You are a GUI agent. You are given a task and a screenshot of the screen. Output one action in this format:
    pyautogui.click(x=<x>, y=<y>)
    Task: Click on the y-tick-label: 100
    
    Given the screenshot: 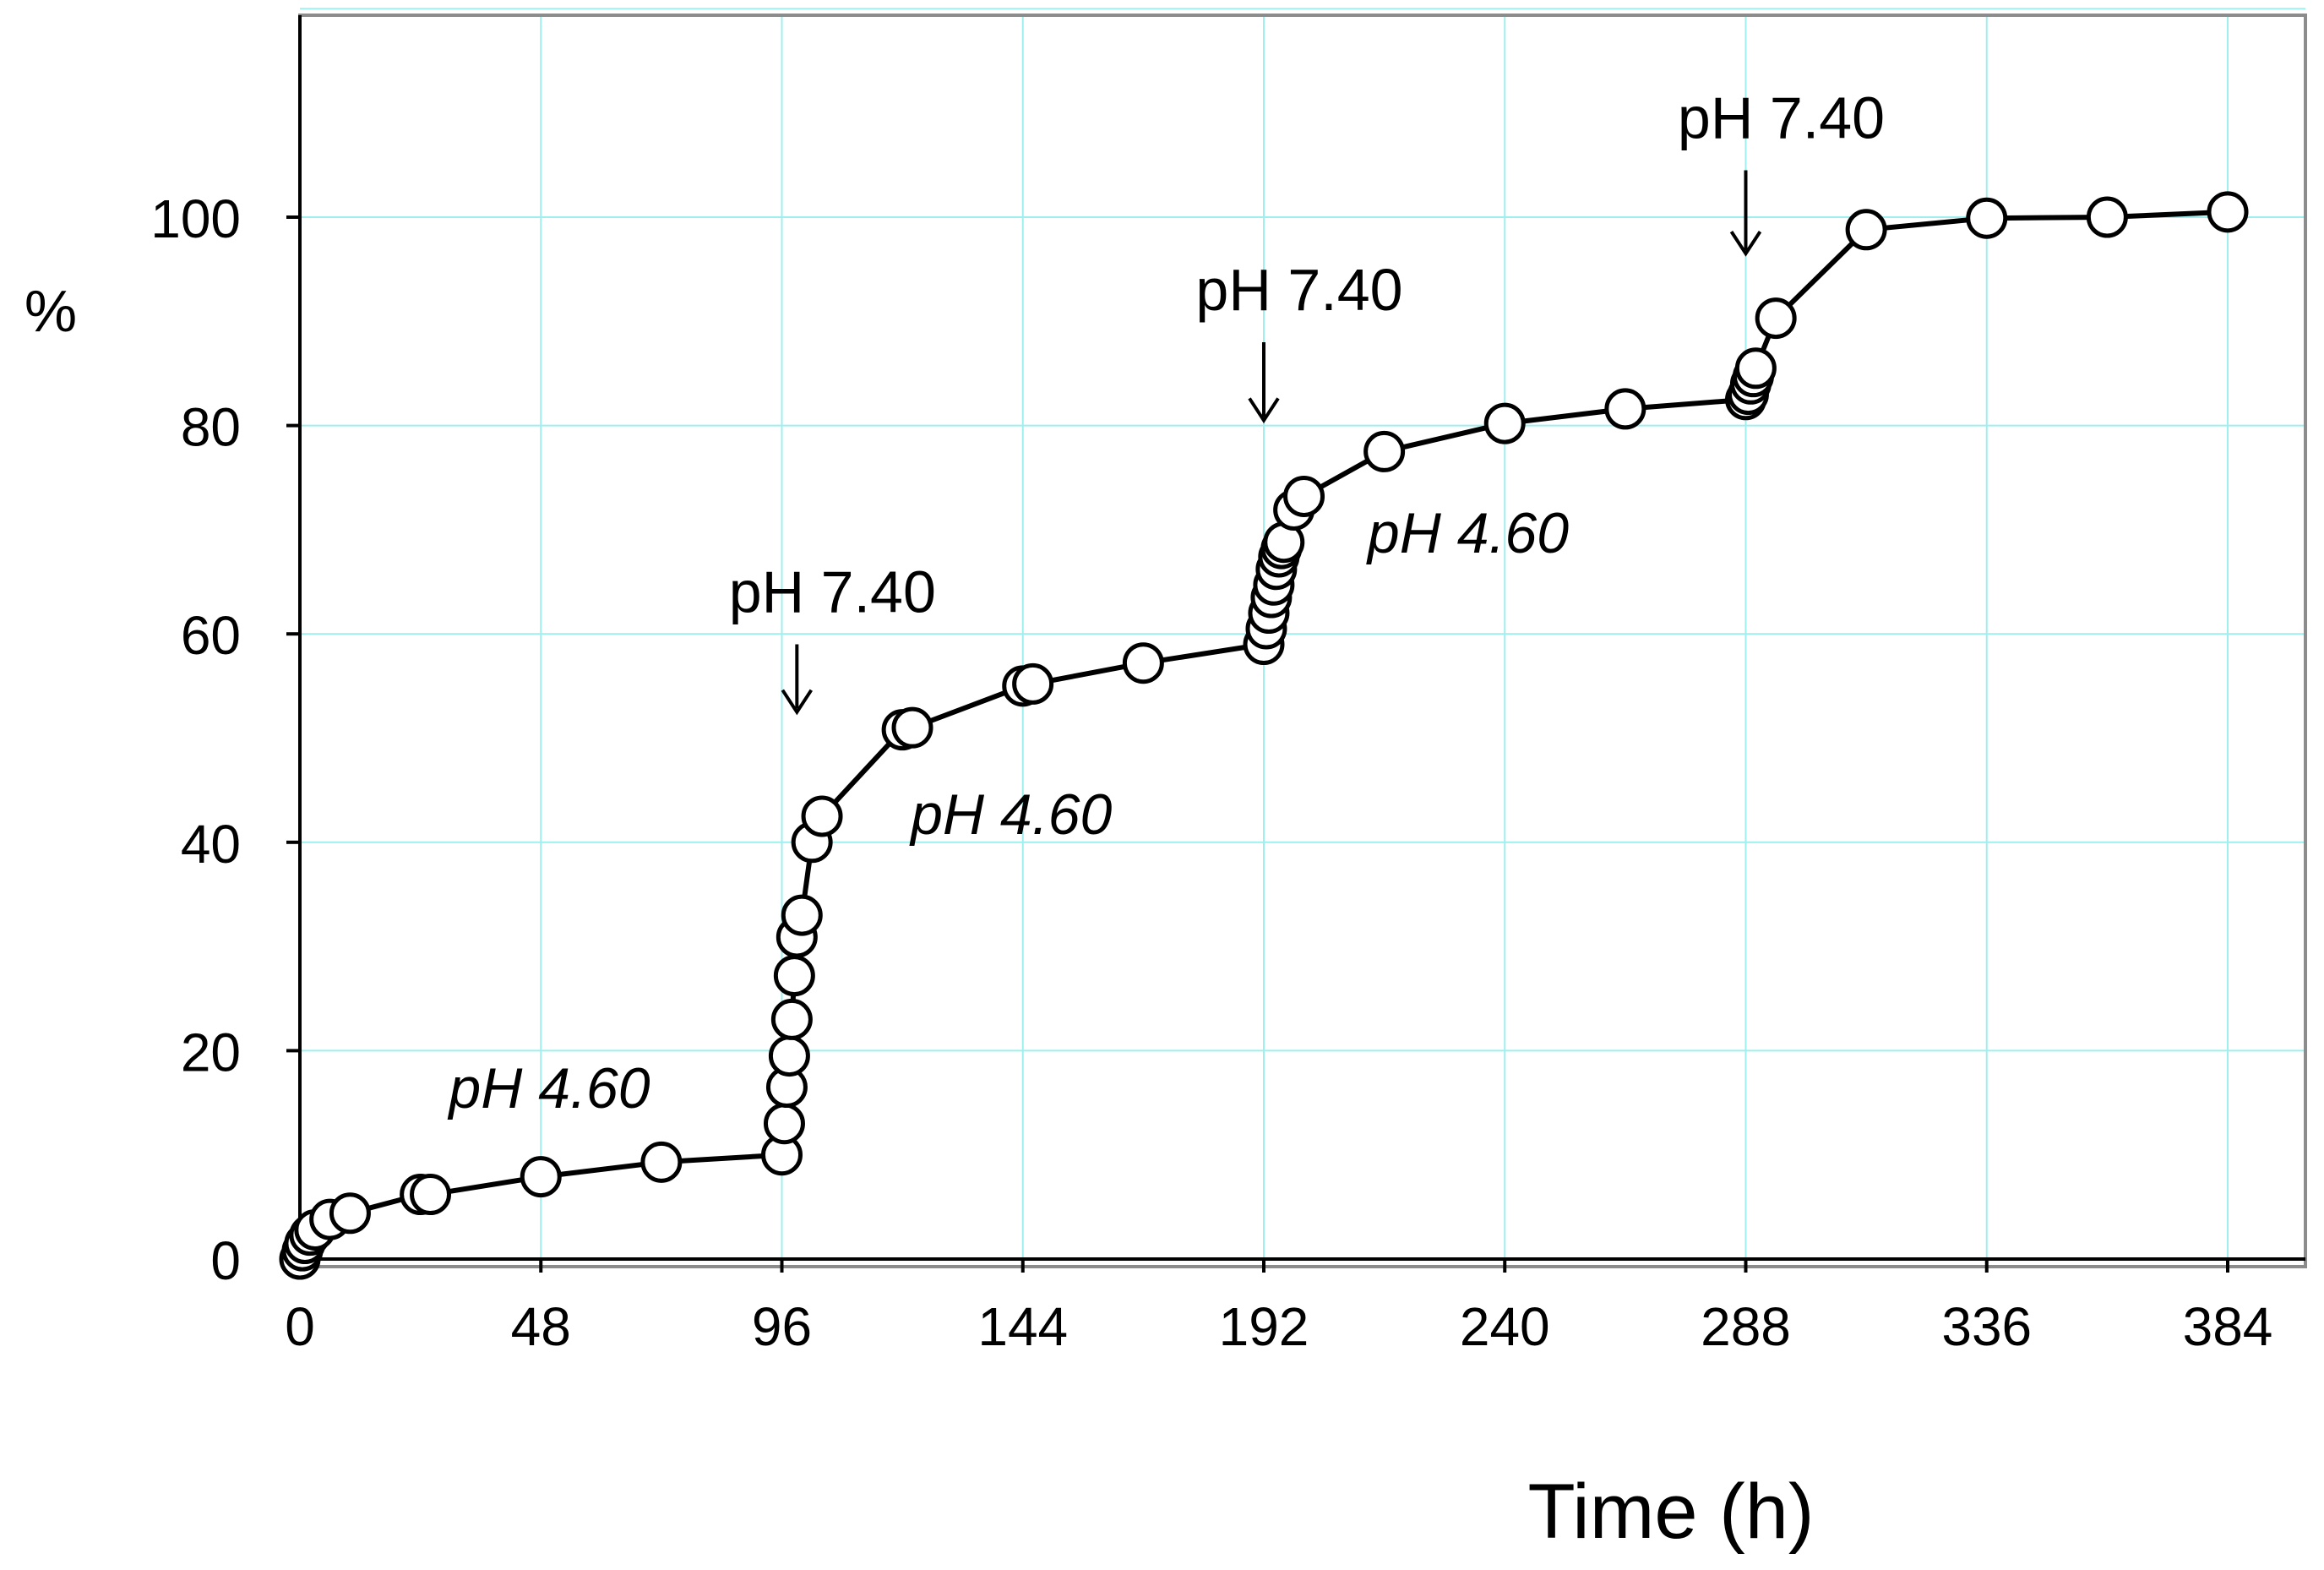 What is the action you would take?
    pyautogui.click(x=196, y=219)
    